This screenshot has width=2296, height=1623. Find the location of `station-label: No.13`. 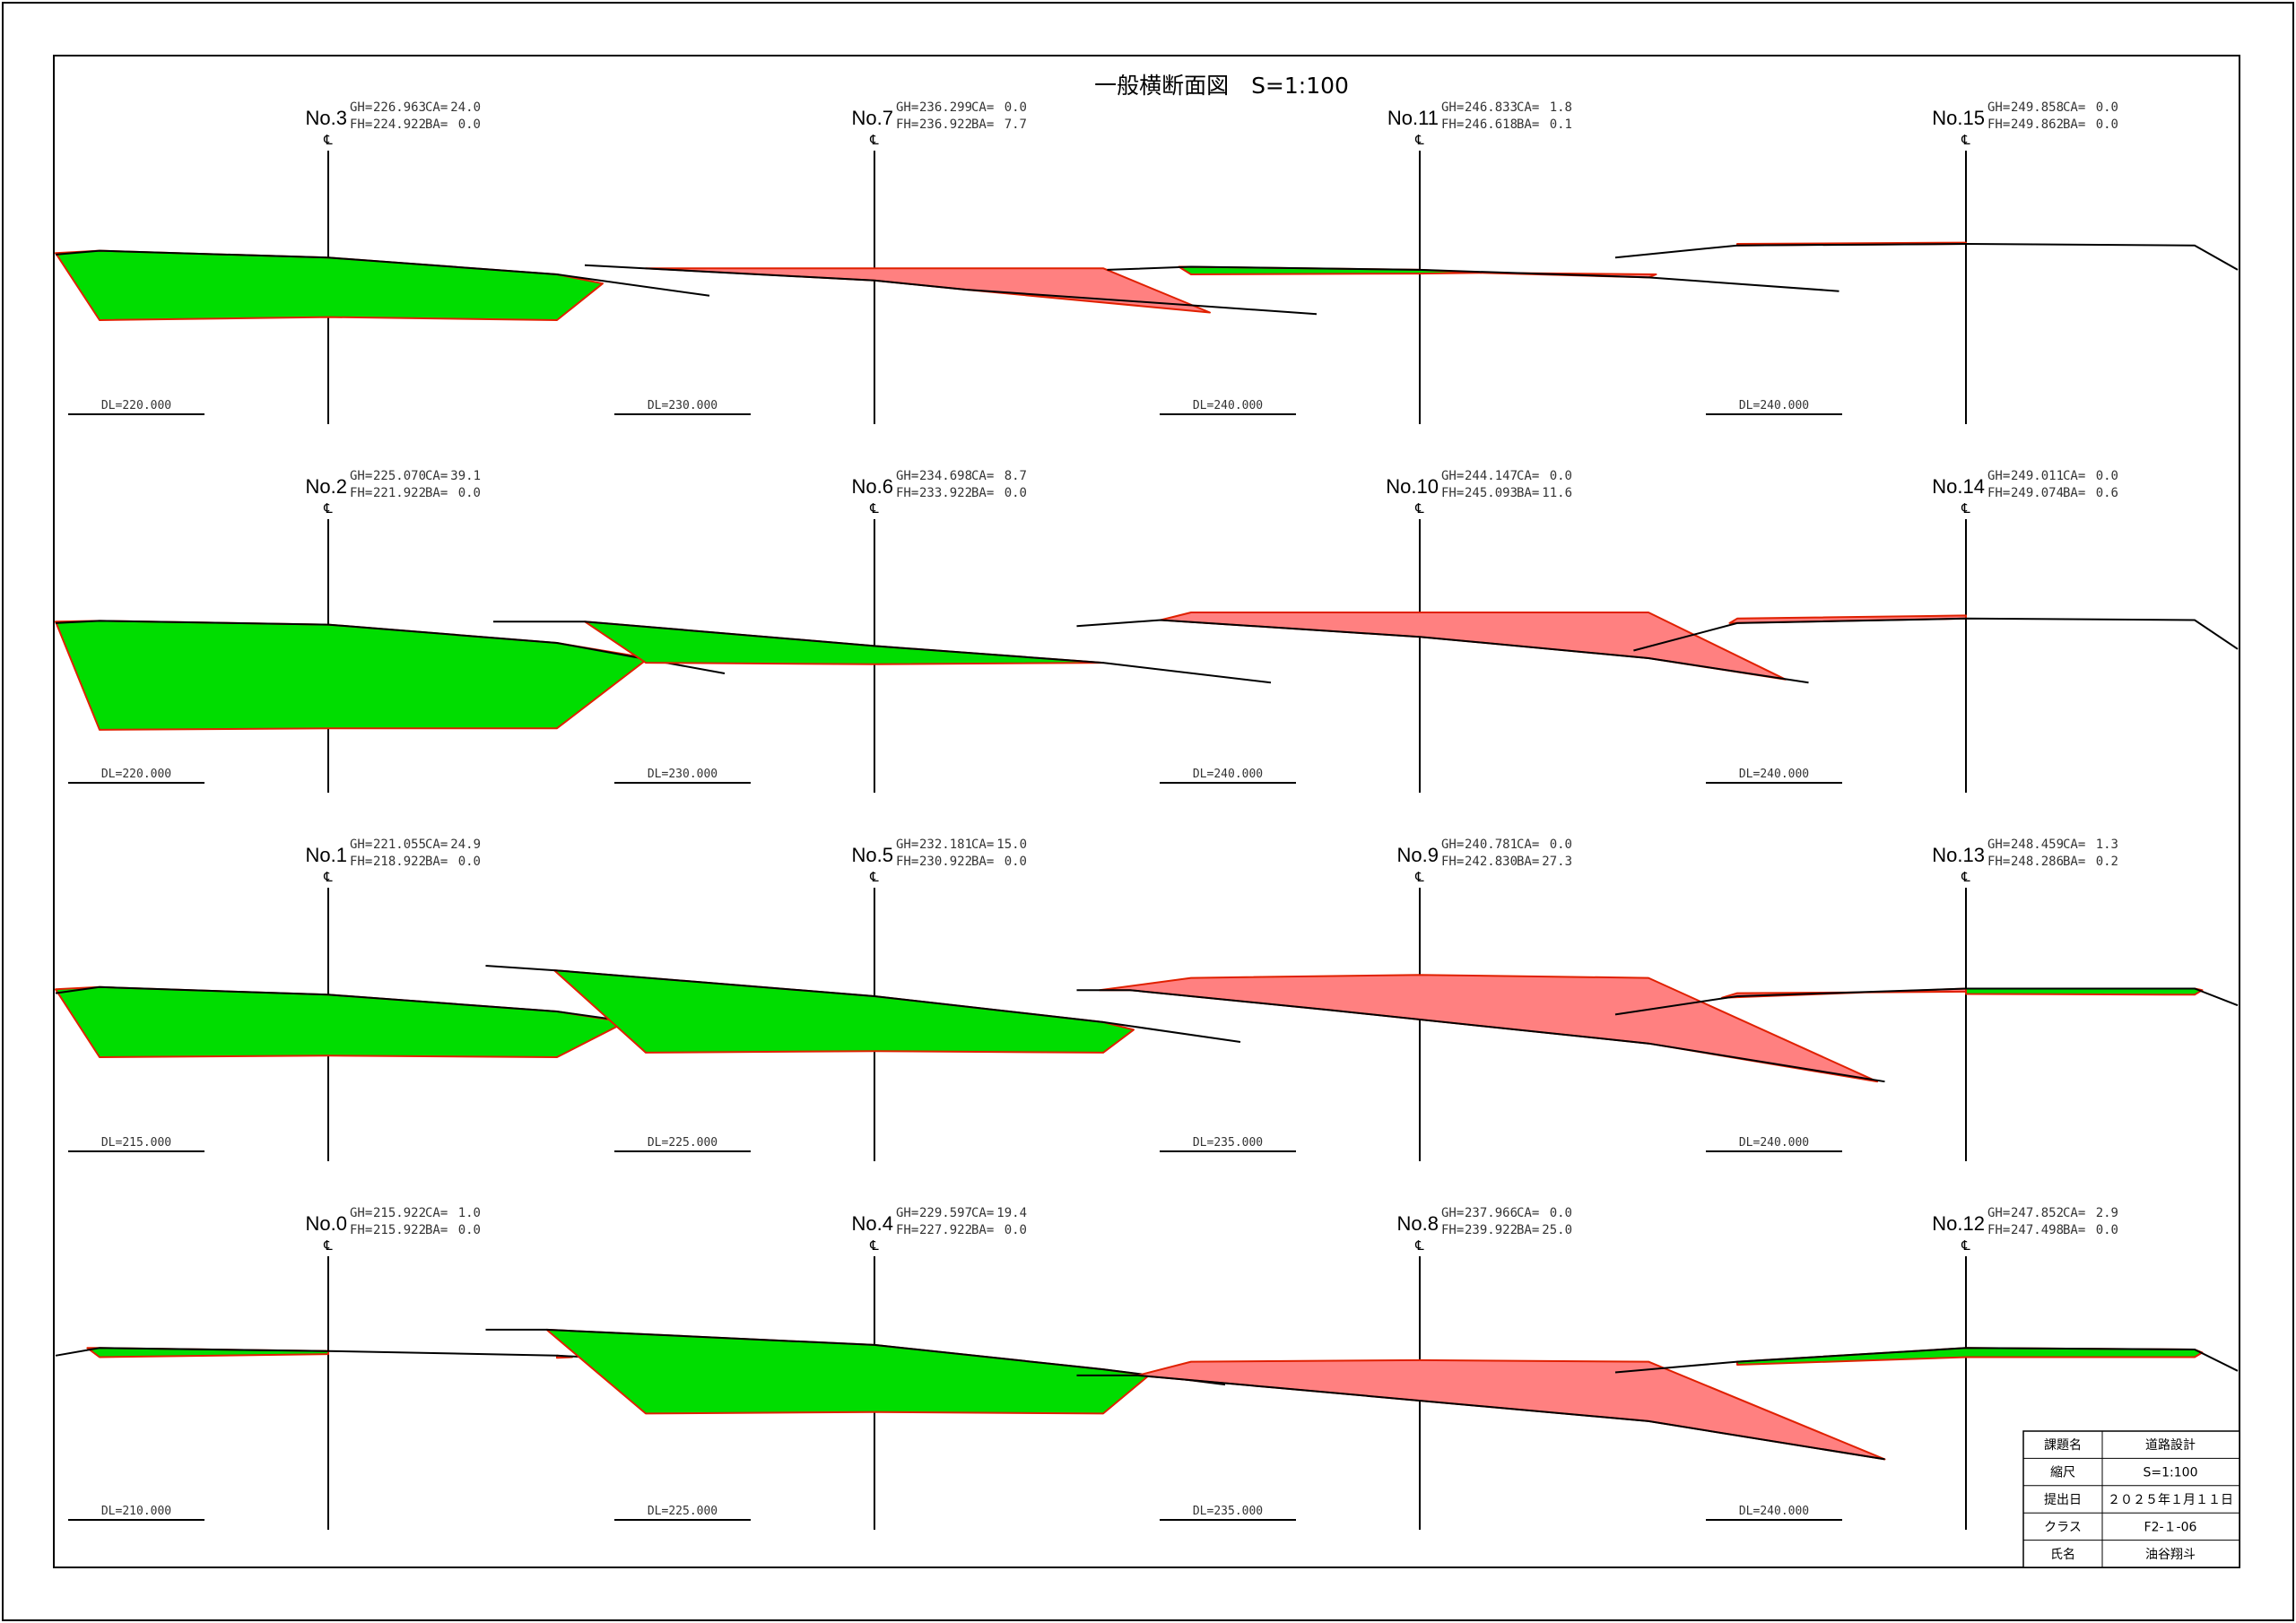

station-label: No.13 is located at coordinates (1958, 855).